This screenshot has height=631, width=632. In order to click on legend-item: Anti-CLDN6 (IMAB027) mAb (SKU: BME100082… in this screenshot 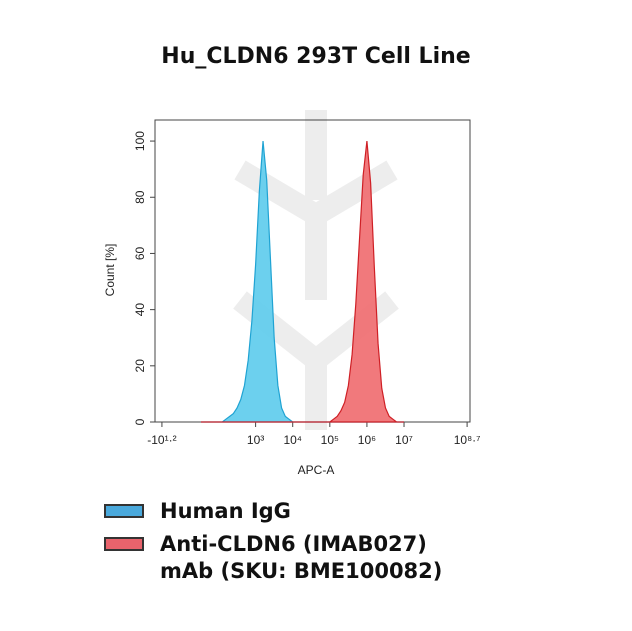, I will do `click(304, 558)`.